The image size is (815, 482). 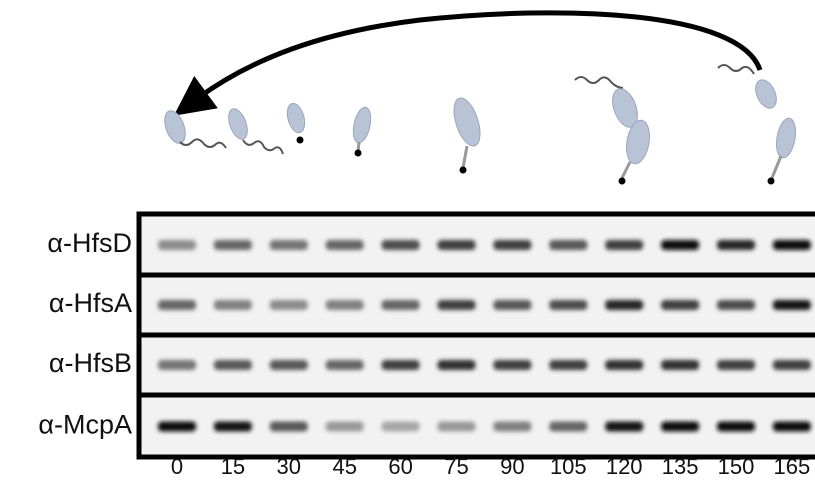 What do you see at coordinates (792, 466) in the screenshot?
I see `time-label: 165` at bounding box center [792, 466].